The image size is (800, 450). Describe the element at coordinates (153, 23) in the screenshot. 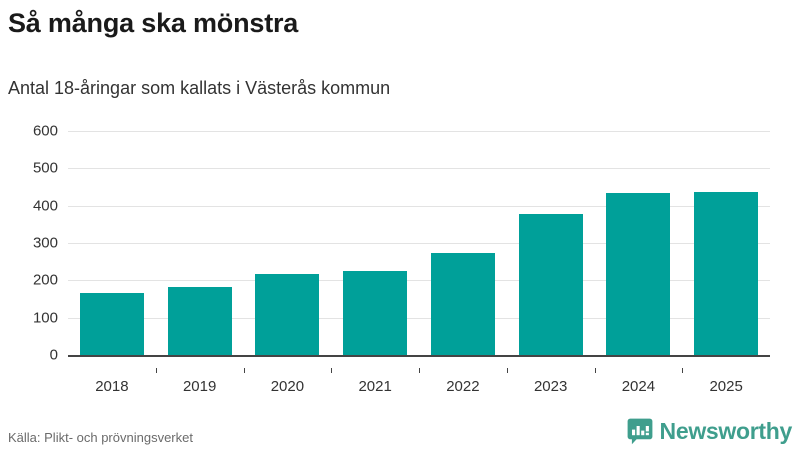

I see `page-title: Så många ska mönstra` at that location.